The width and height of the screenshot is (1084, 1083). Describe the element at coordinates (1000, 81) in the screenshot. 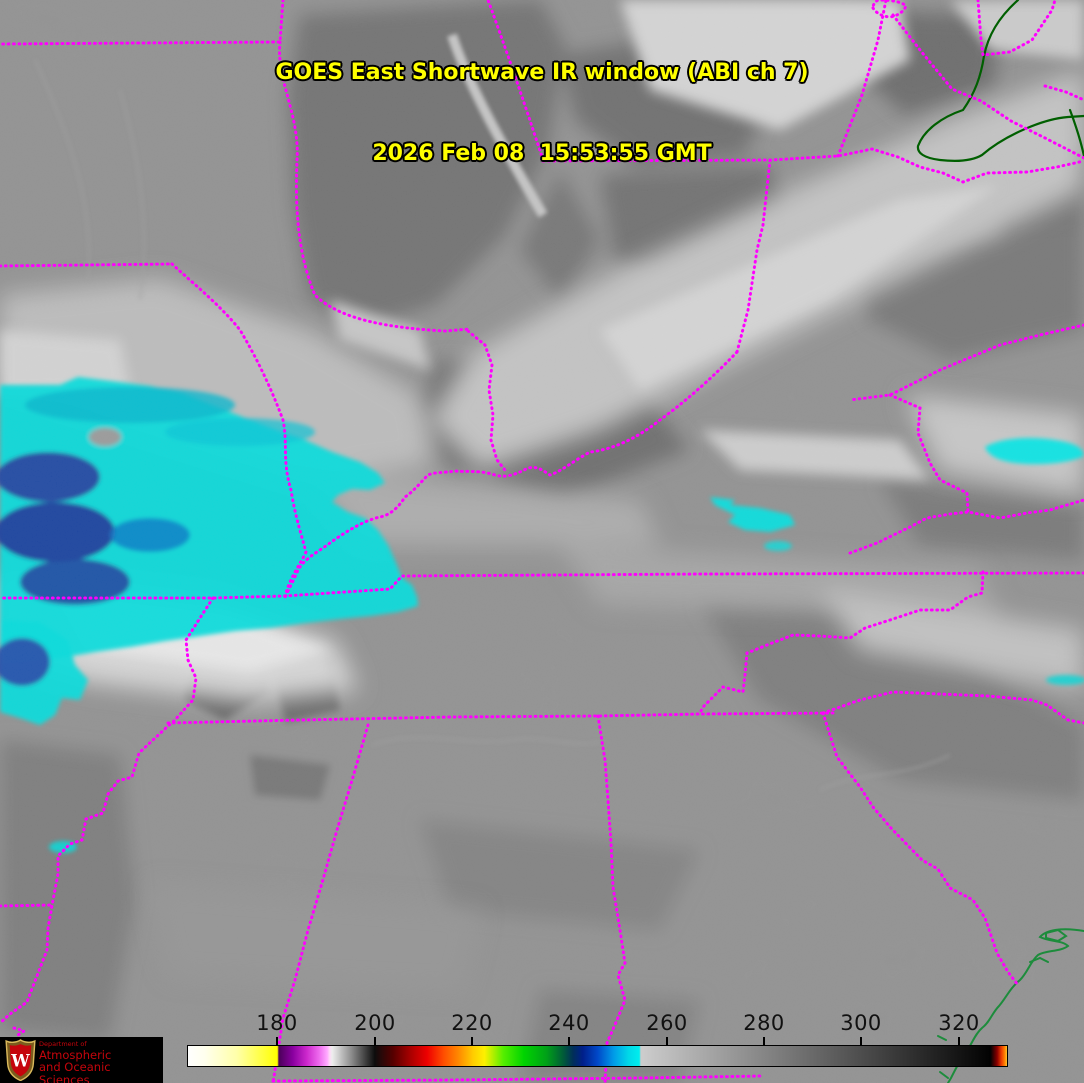

I see `great-lakes-coastline` at that location.